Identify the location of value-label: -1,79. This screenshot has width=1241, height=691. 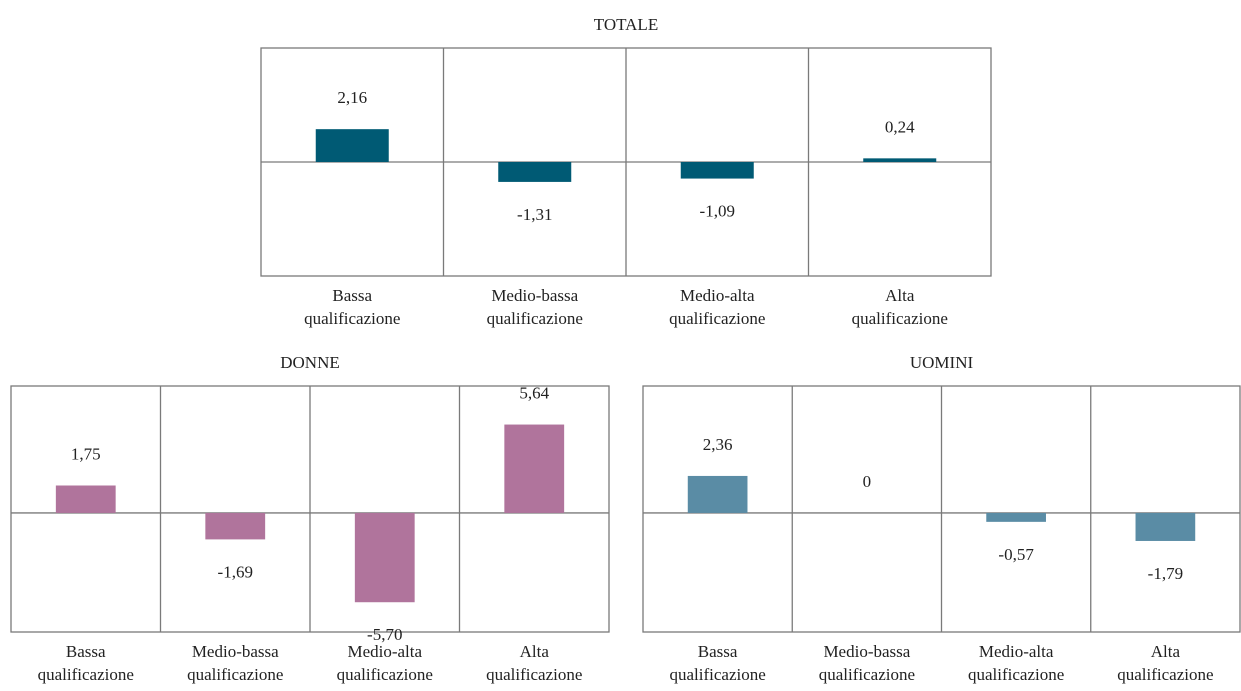
(1165, 573).